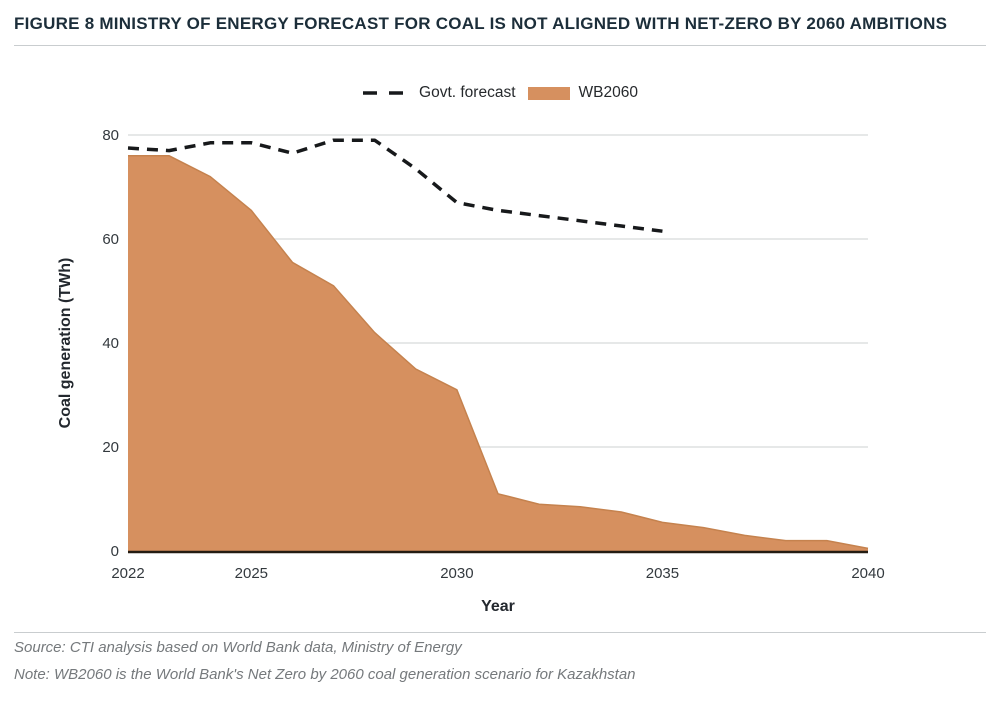 This screenshot has width=1000, height=721. What do you see at coordinates (110, 447) in the screenshot?
I see `y-tick-label-20: 20` at bounding box center [110, 447].